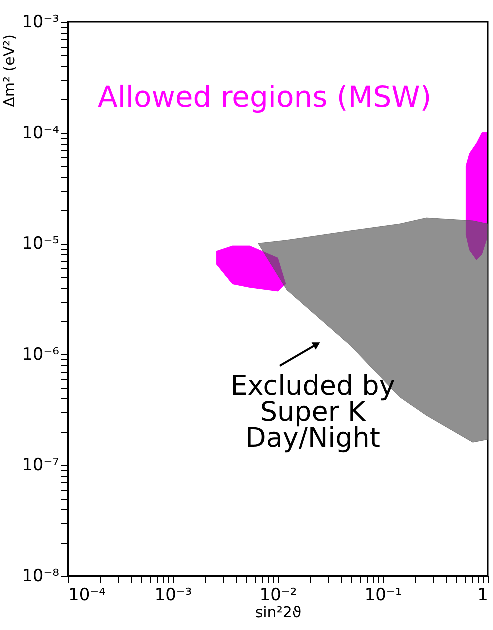 The width and height of the screenshot is (493, 630). Describe the element at coordinates (279, 596) in the screenshot. I see `x-tick-label: 10⁻²` at that location.